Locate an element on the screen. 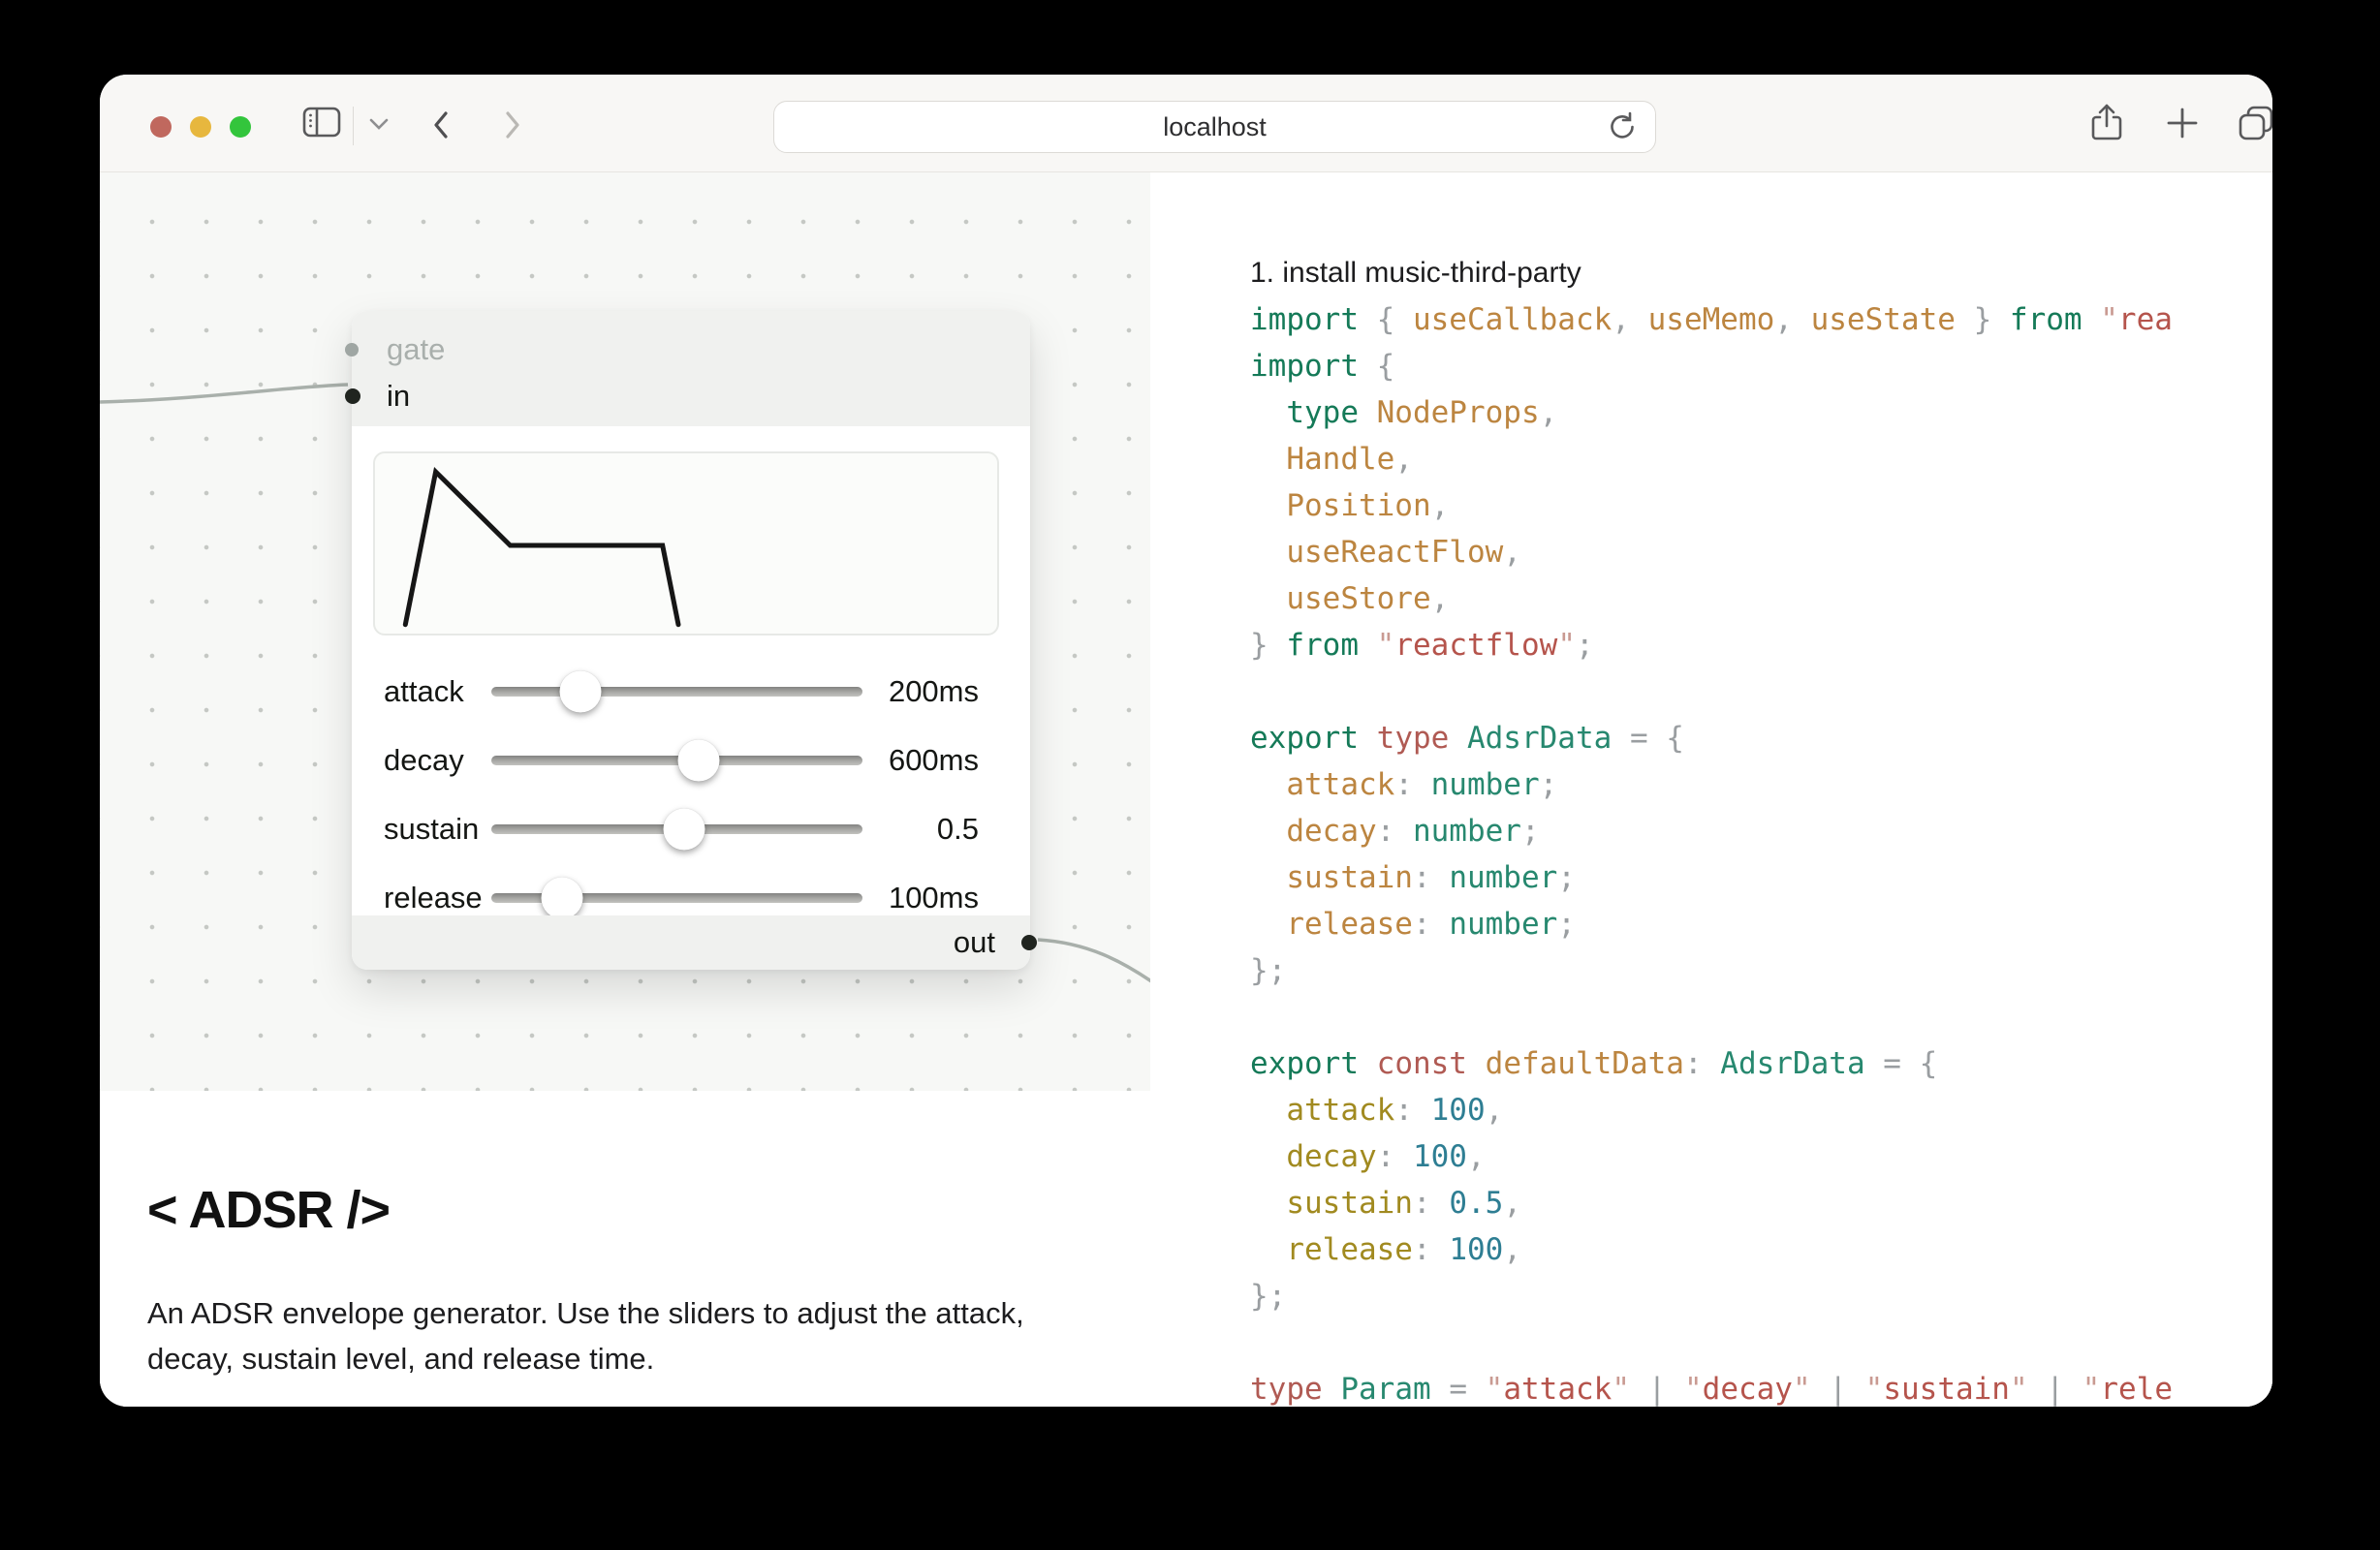 This screenshot has width=2380, height=1550. attack-slider is located at coordinates (676, 691).